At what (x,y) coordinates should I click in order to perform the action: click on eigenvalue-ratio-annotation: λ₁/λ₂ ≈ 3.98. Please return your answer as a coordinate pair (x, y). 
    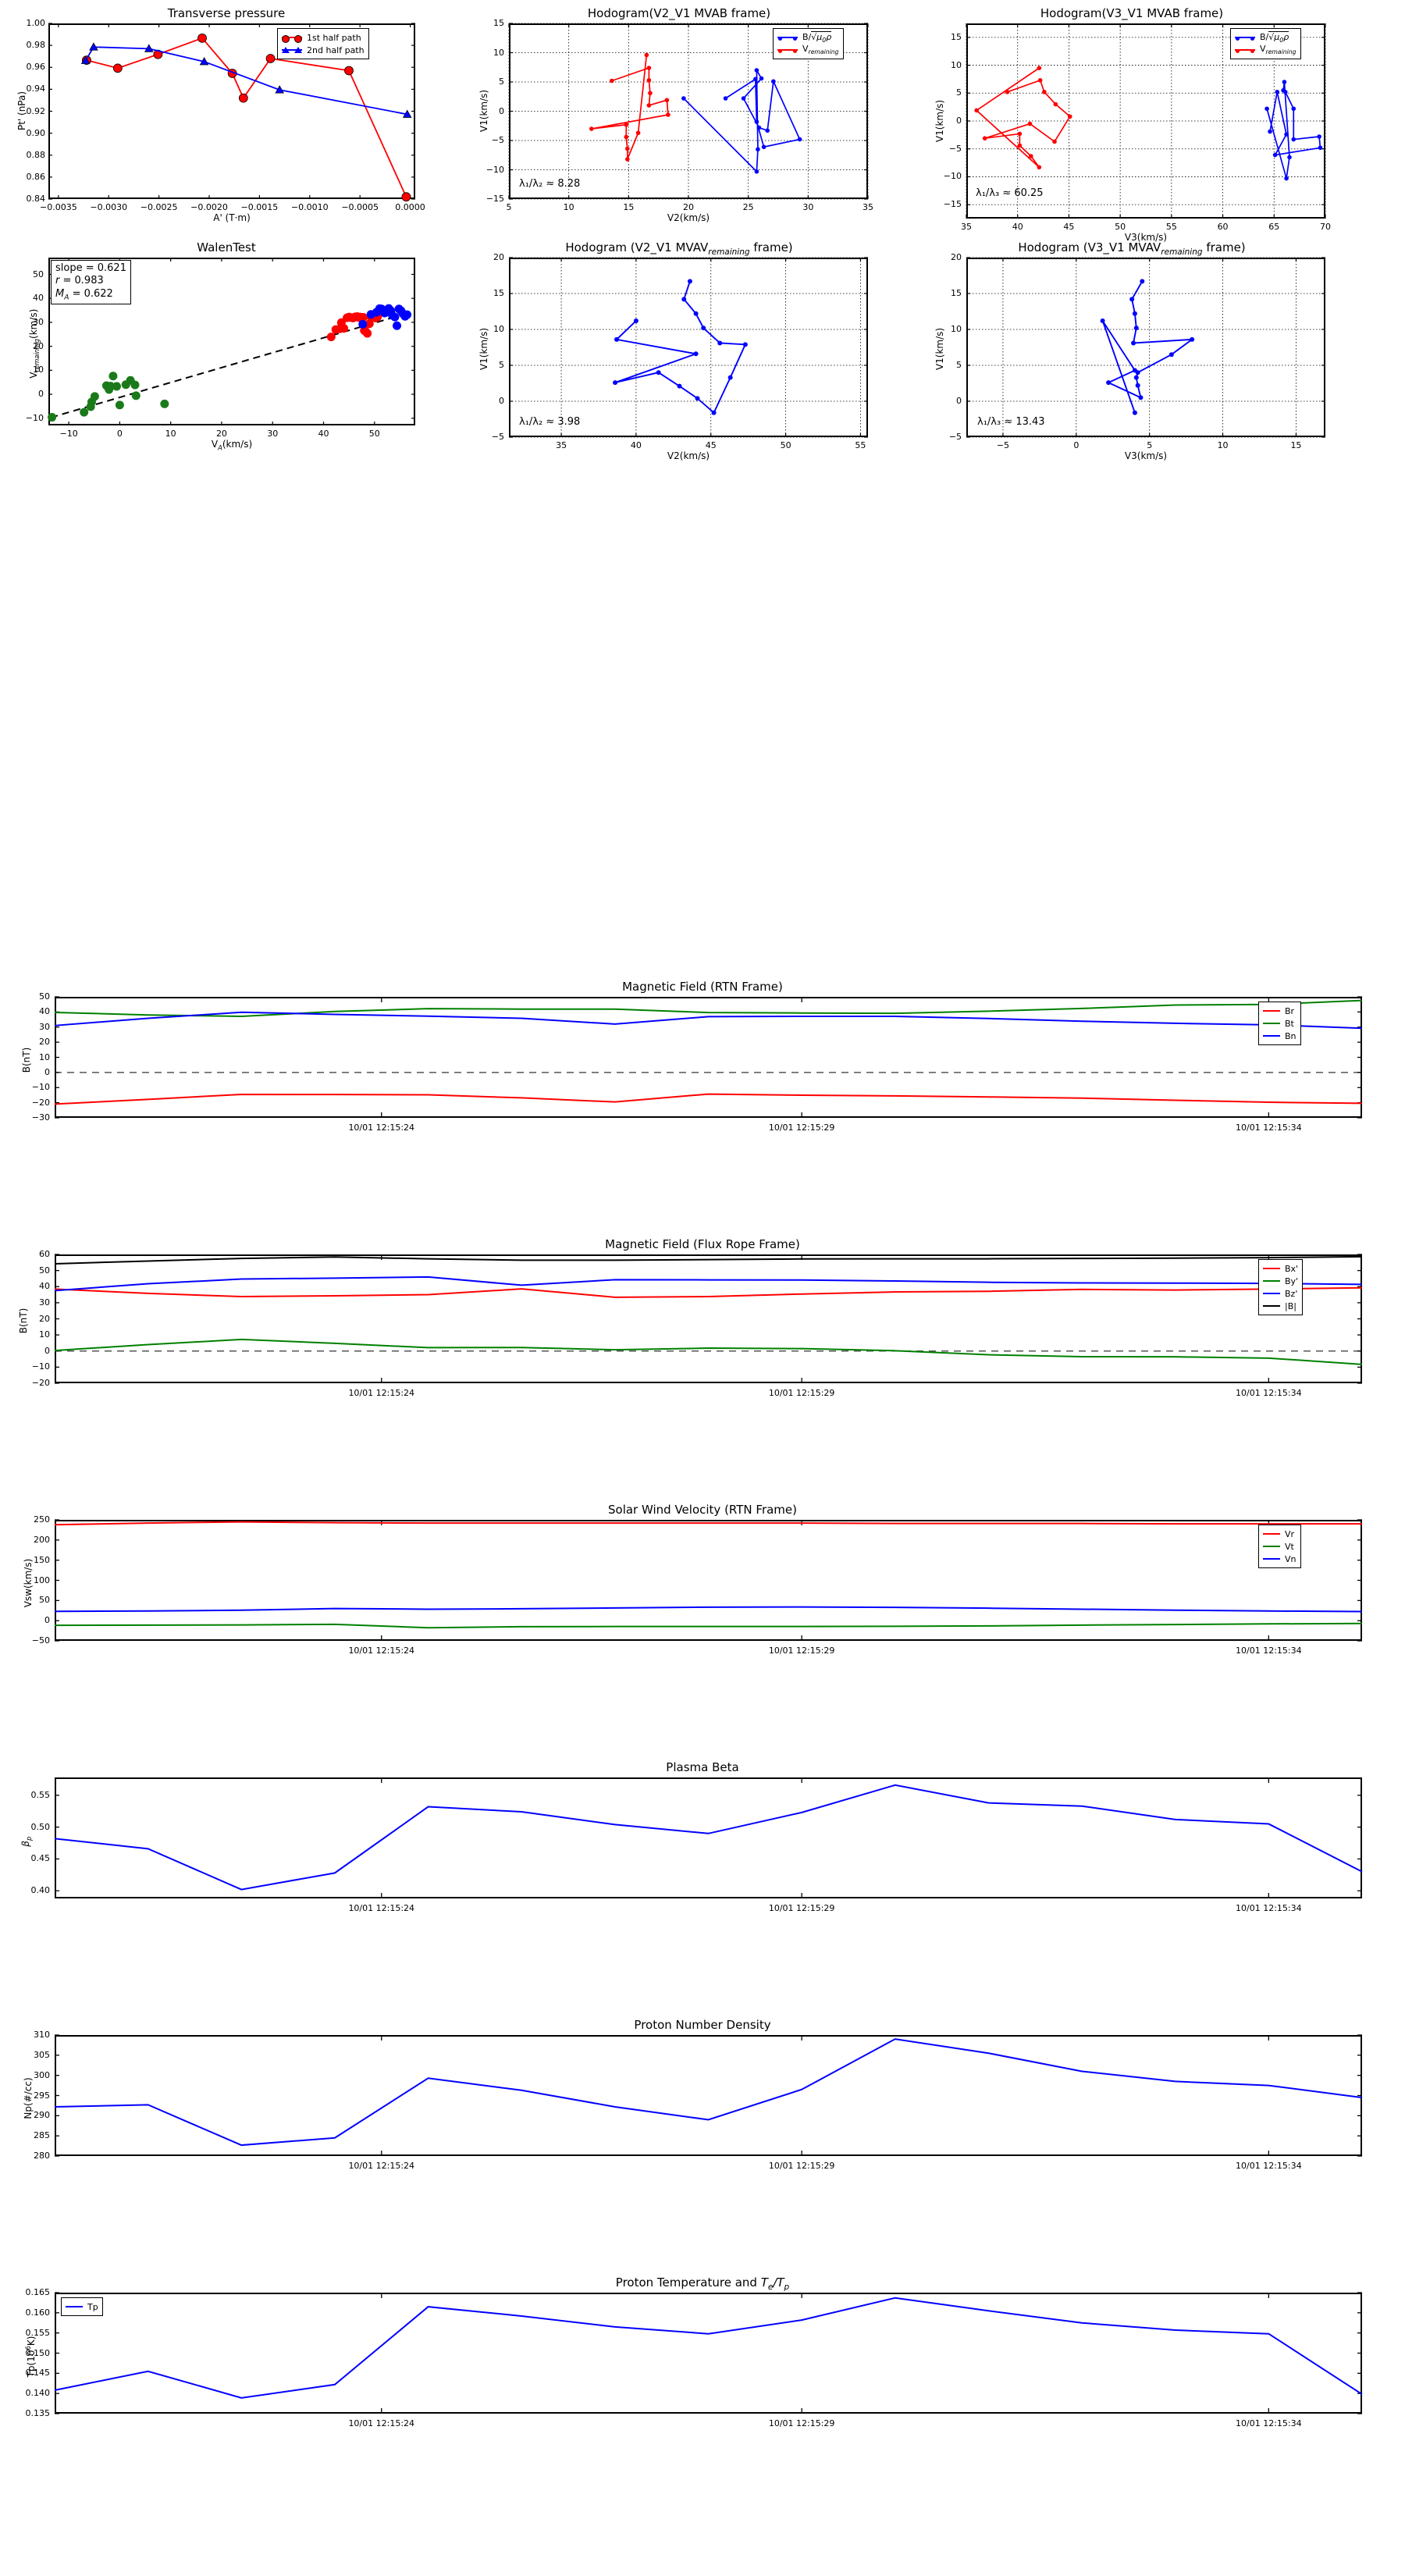
    Looking at the image, I should click on (550, 422).